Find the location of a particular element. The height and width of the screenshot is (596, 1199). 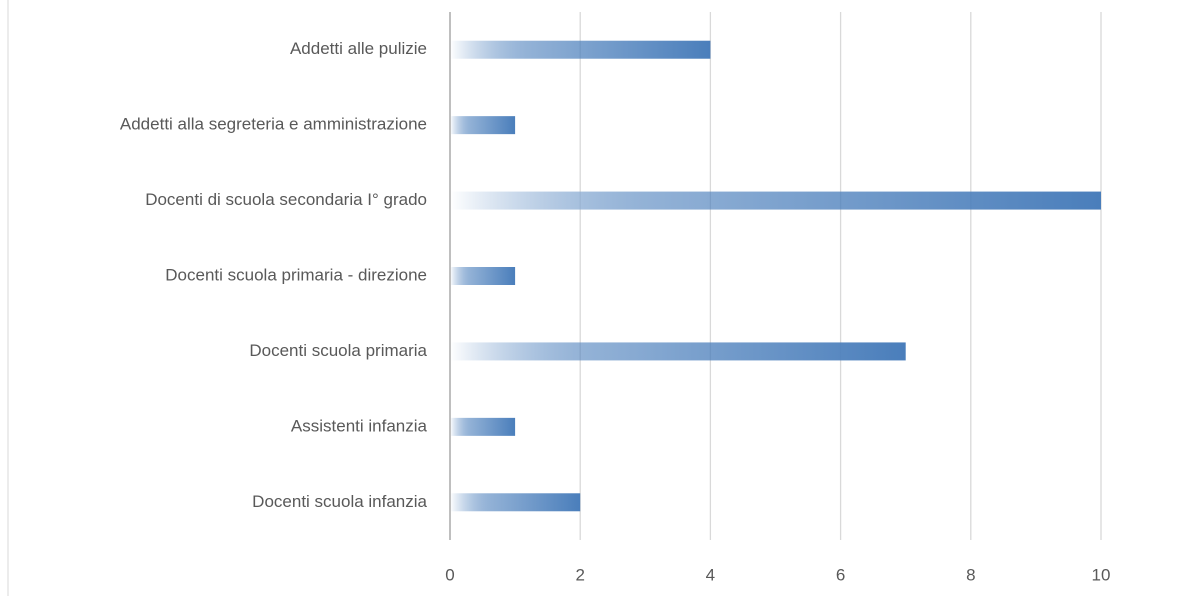

y-tick-label: Addetti alle pulizie is located at coordinates (358, 48).